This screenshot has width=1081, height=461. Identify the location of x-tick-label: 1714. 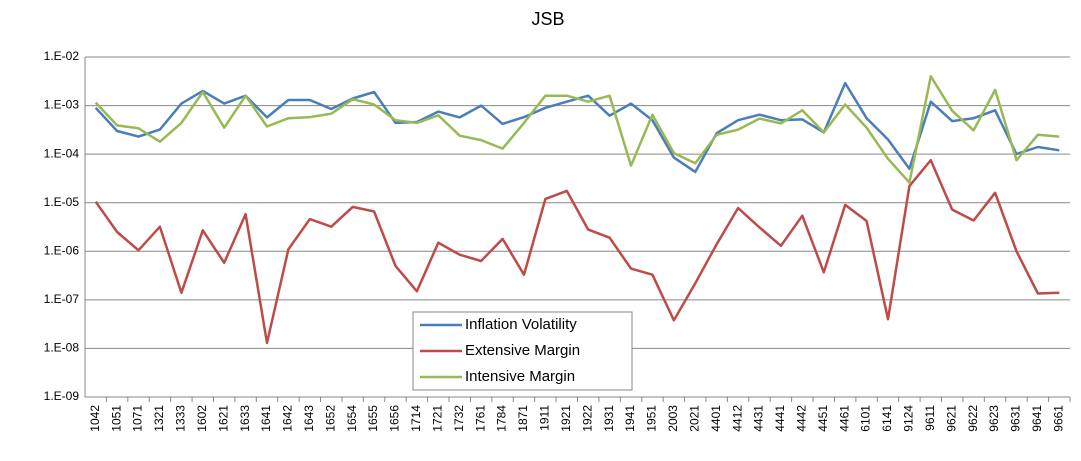
(416, 418).